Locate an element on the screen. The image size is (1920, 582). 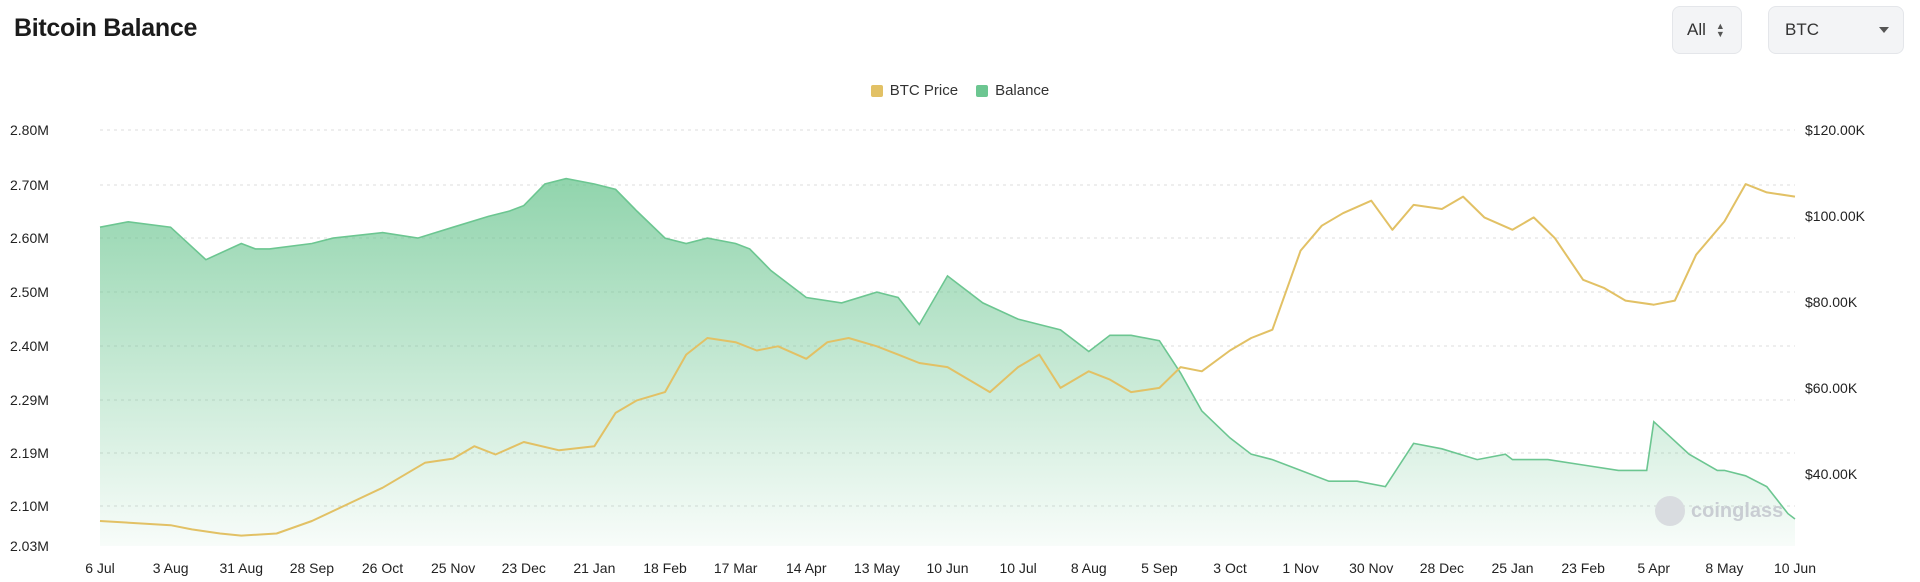
y-right-tick-label: $40.00K is located at coordinates (1831, 474).